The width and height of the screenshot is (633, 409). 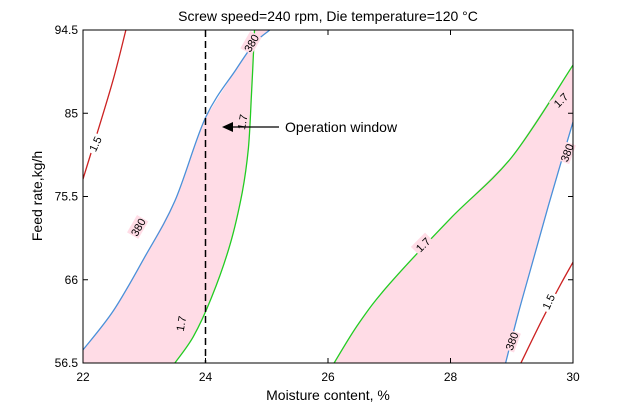 What do you see at coordinates (328, 395) in the screenshot?
I see `x-axis-label: Moisture content, %` at bounding box center [328, 395].